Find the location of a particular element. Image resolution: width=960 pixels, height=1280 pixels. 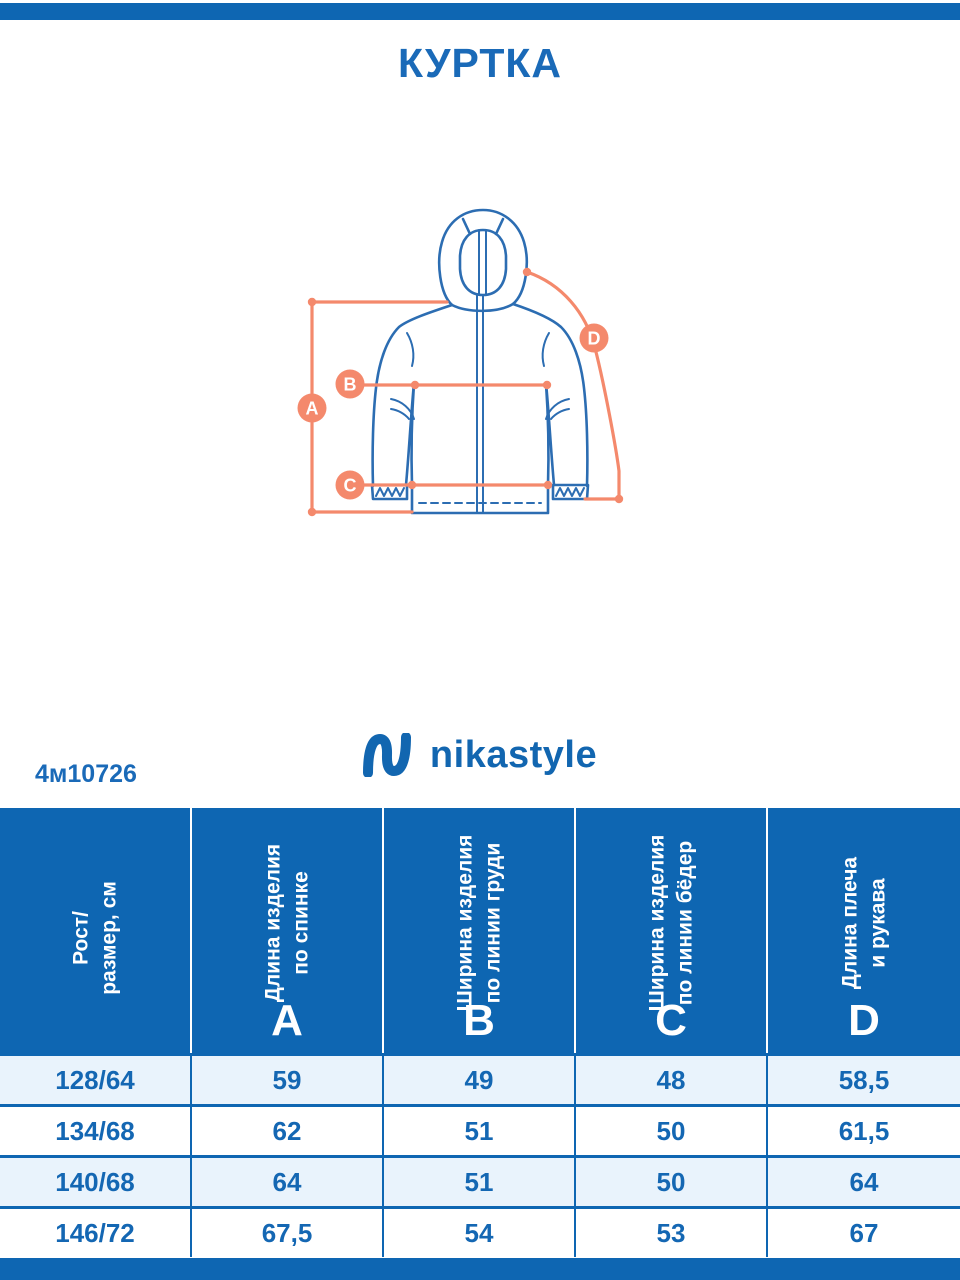

marker-b-label: B is located at coordinates (350, 385).